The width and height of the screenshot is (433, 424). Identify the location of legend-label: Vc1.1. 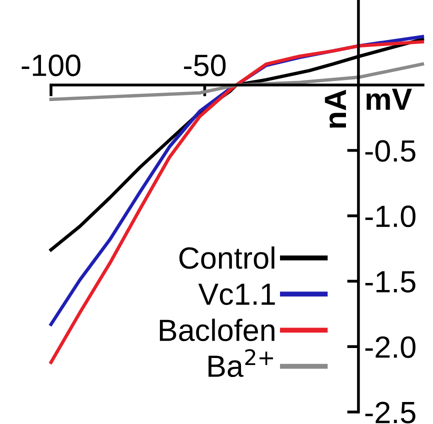
(236, 295).